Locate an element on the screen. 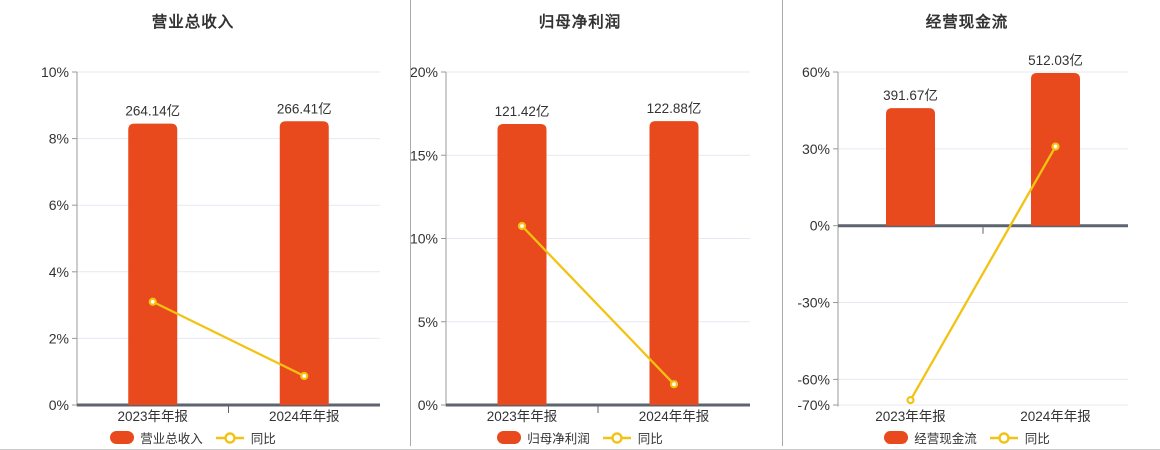  y-tick-label: 2% is located at coordinates (59, 338).